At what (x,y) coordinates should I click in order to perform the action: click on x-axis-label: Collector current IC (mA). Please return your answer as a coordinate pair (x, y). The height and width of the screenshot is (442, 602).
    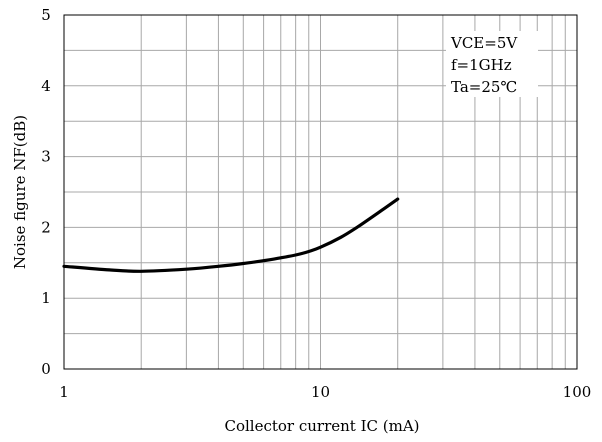
    Looking at the image, I should click on (321, 426).